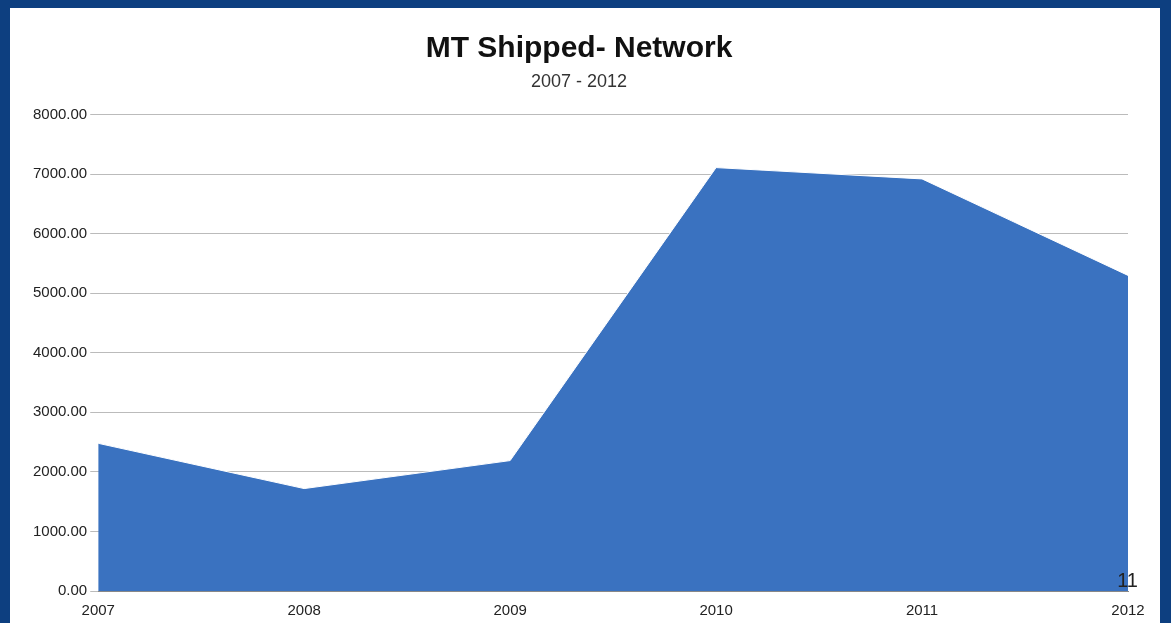 This screenshot has width=1171, height=623. What do you see at coordinates (60, 530) in the screenshot?
I see `y-tick-label: 1000.00` at bounding box center [60, 530].